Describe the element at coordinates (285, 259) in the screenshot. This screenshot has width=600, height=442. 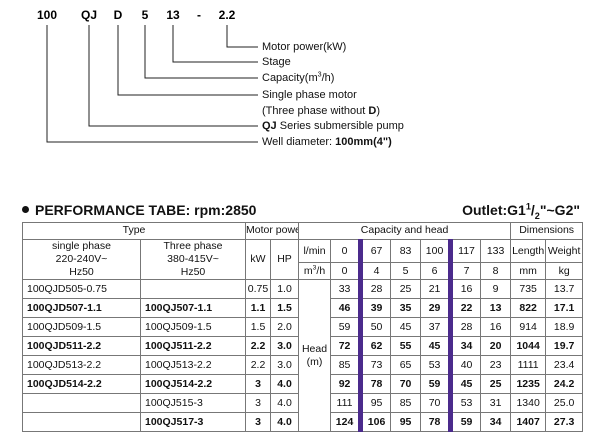
I see `hp-header: HP` at that location.